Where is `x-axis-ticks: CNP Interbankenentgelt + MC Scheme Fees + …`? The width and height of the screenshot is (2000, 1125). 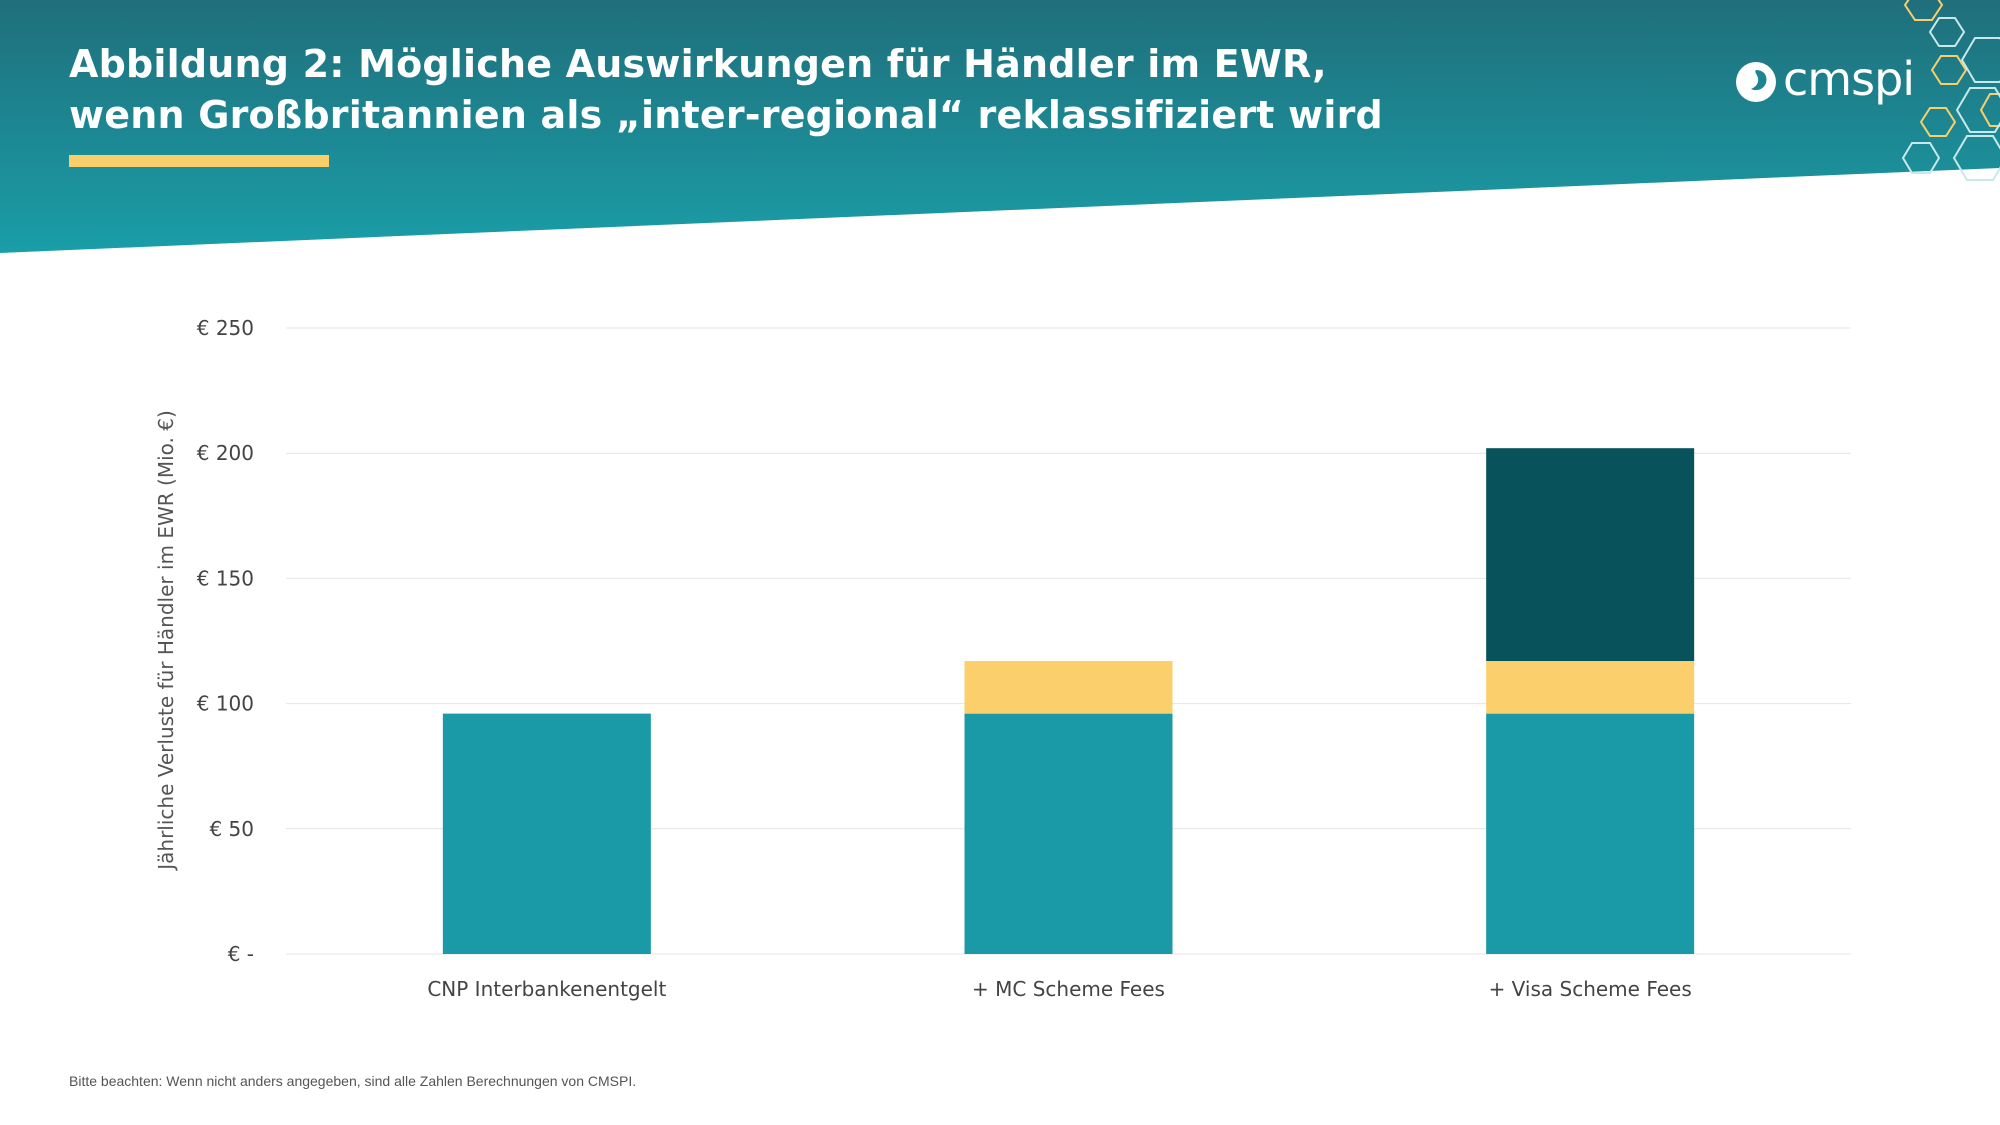 x-axis-ticks: CNP Interbankenentgelt + MC Scheme Fees + … is located at coordinates (1059, 989).